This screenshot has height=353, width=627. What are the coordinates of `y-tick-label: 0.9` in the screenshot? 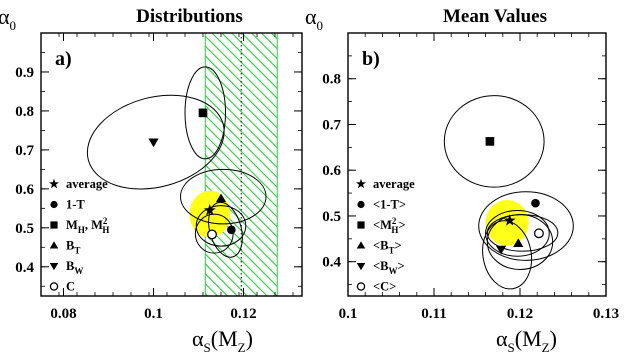 It's located at (24, 73).